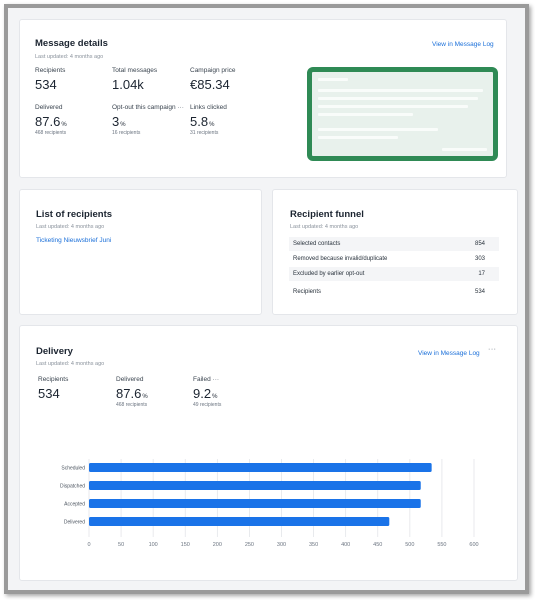 The width and height of the screenshot is (535, 600). Describe the element at coordinates (479, 292) in the screenshot. I see `funnel-row-value: 534` at that location.